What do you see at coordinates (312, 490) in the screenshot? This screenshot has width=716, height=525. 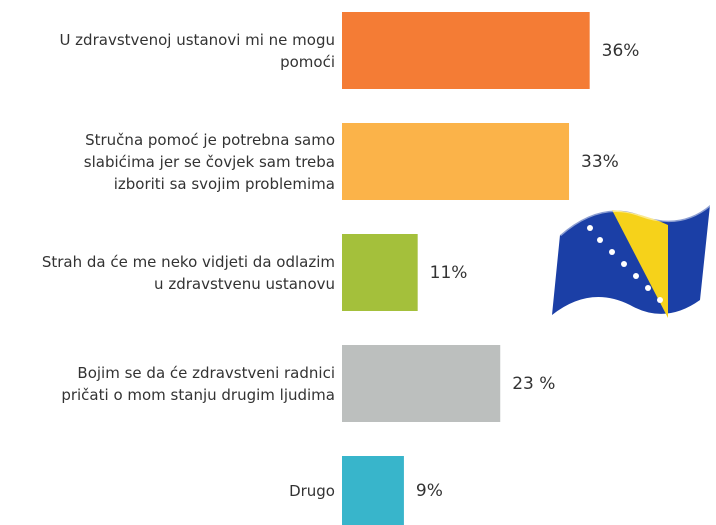 I see `category-label: Drugo` at bounding box center [312, 490].